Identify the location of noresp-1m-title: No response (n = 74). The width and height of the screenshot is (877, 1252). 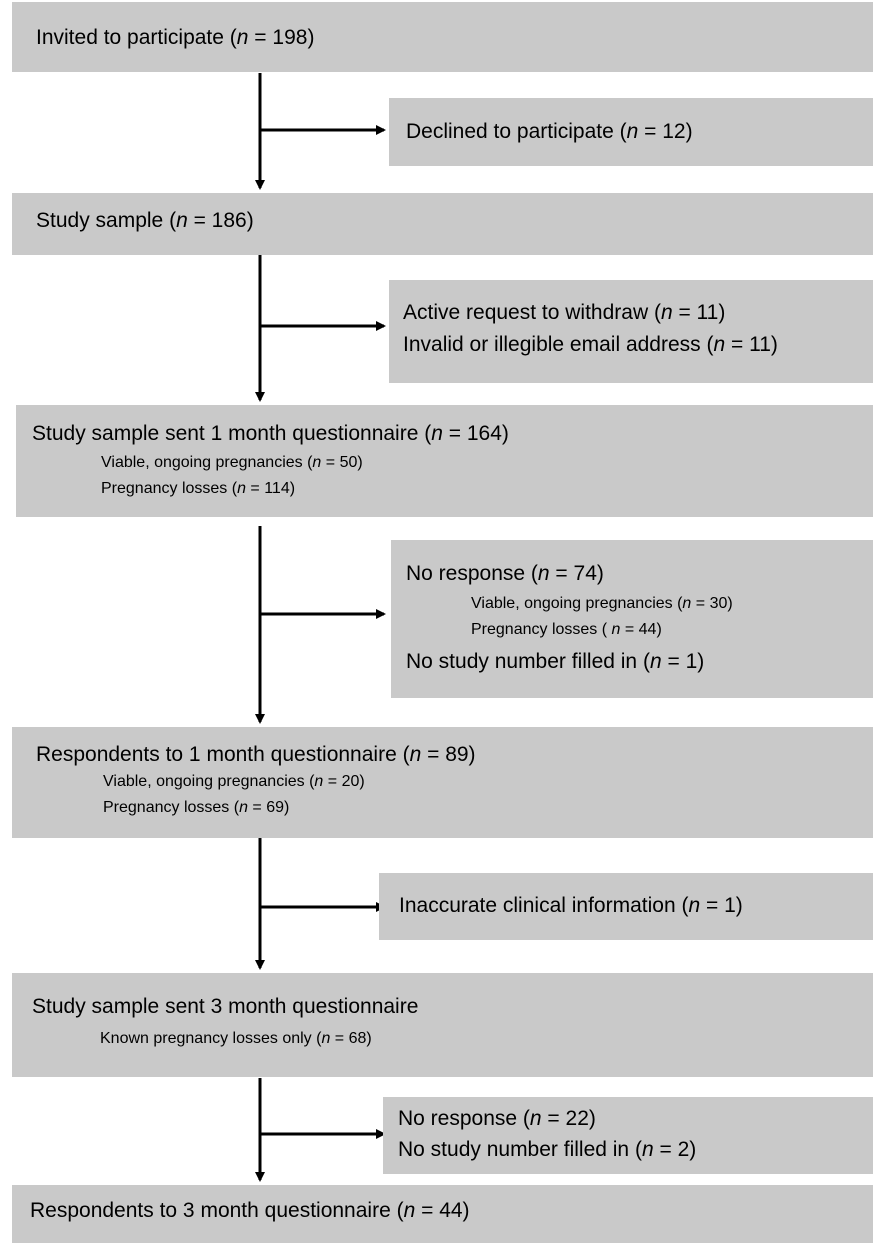
(505, 573).